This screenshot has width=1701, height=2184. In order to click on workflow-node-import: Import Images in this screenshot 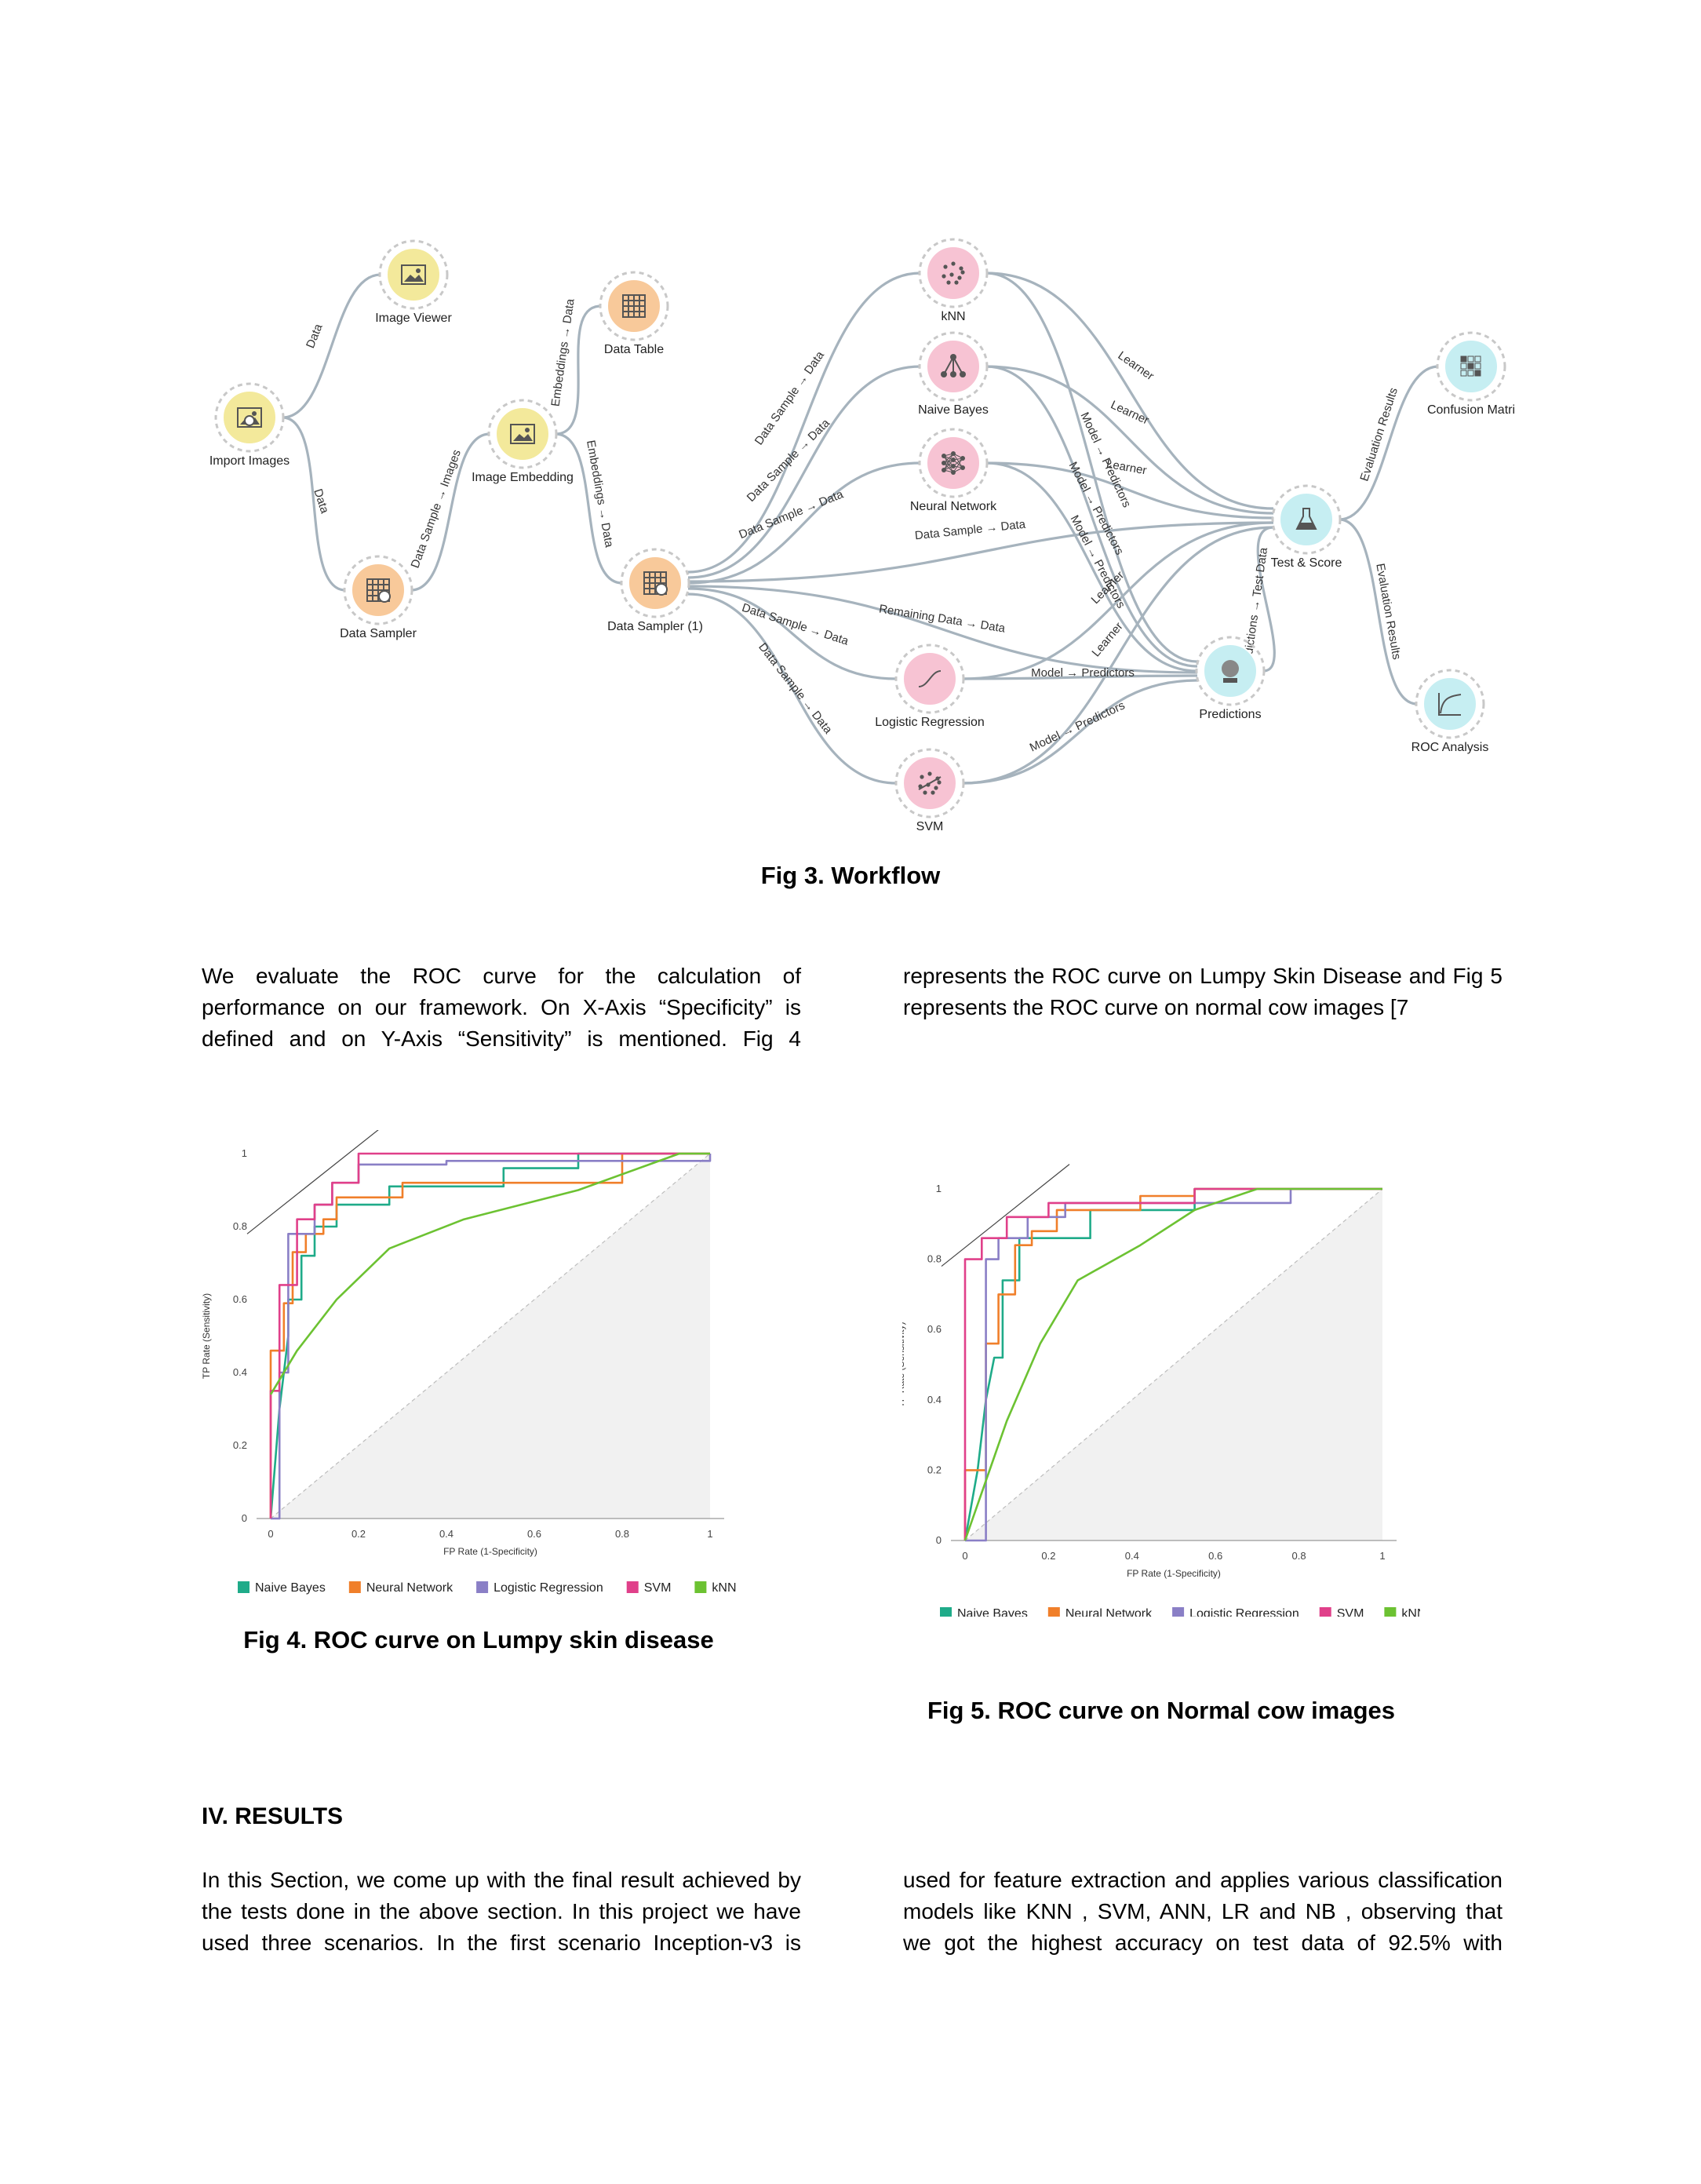, I will do `click(249, 425)`.